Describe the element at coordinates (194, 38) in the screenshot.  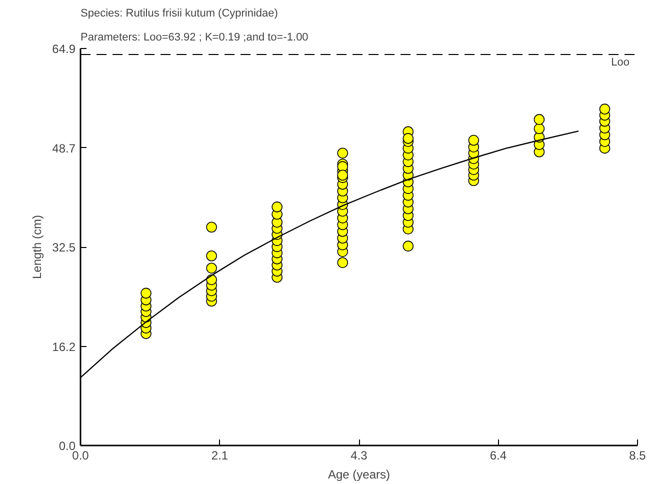
I see `chart-subtitle: Parameters: Loo=63.92 ; K=0.19 ;and to=-1.00` at that location.